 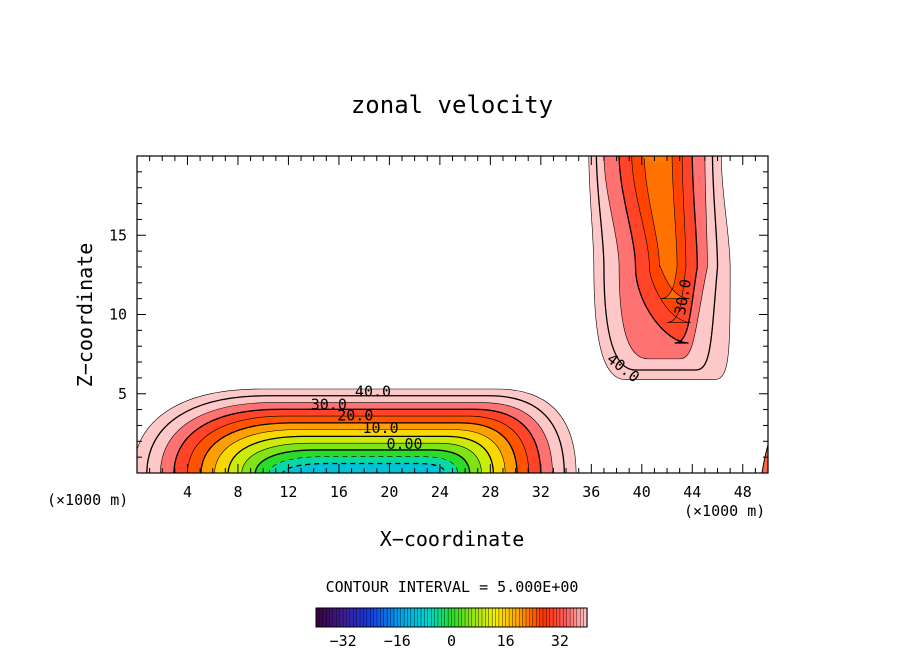 I want to click on x-tick-label: 8, so click(x=237, y=492).